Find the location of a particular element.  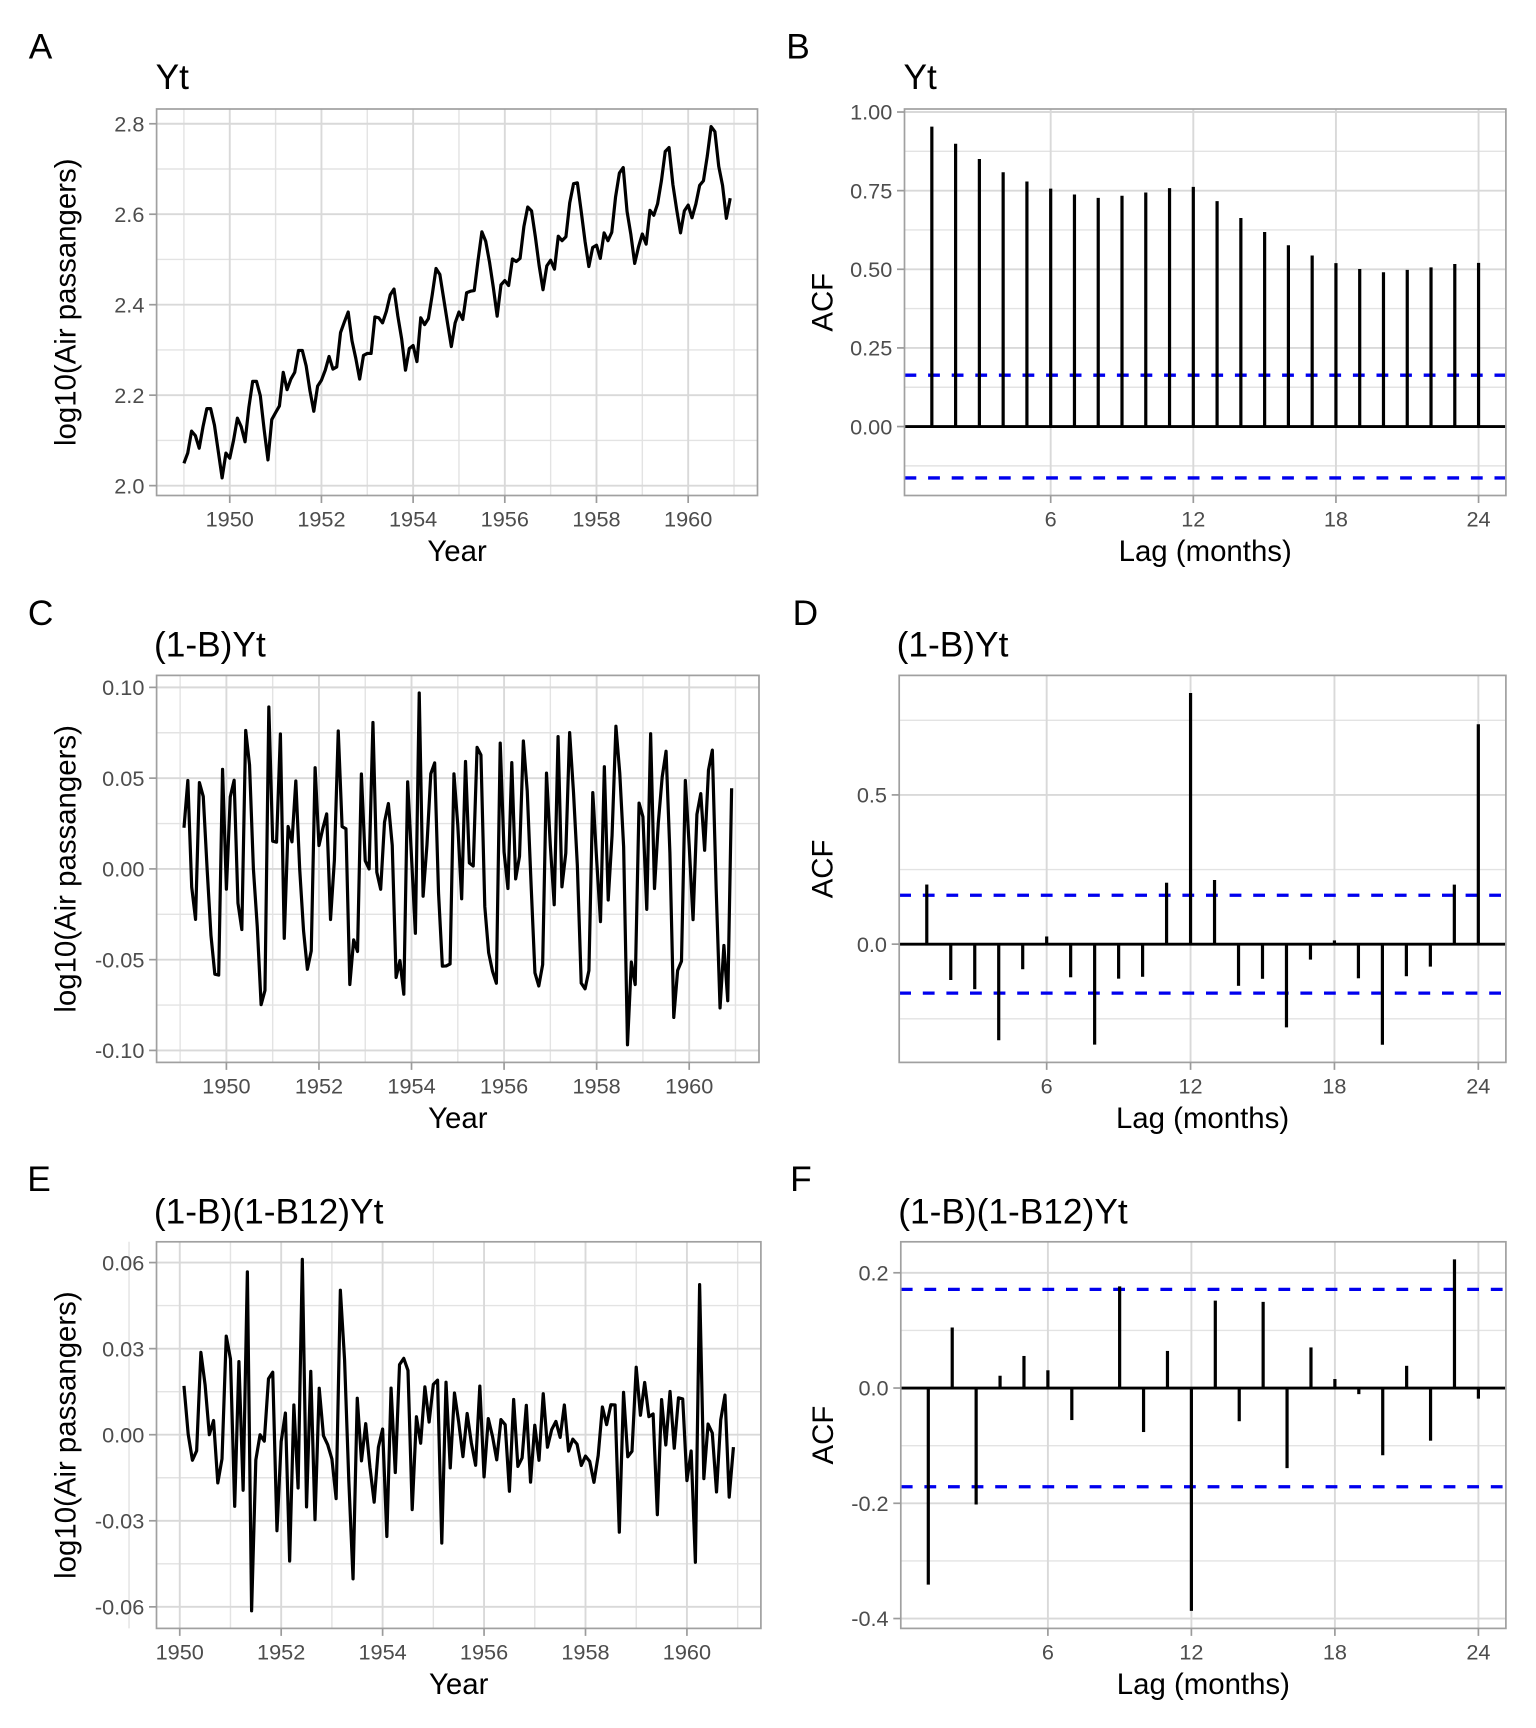

svg-text: 0.06 is located at coordinates (123, 1262).